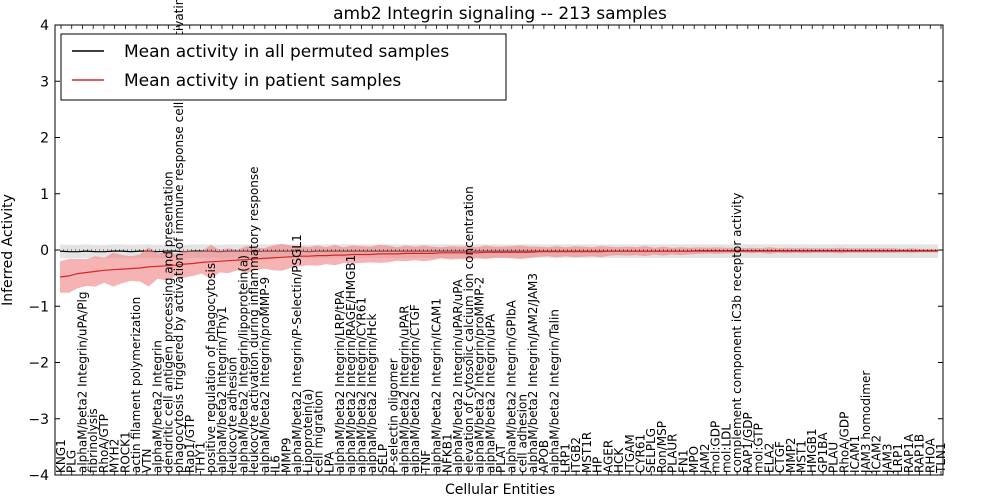 The width and height of the screenshot is (1000, 504). What do you see at coordinates (576, 455) in the screenshot?
I see `x-tick-label: ITGB2` at bounding box center [576, 455].